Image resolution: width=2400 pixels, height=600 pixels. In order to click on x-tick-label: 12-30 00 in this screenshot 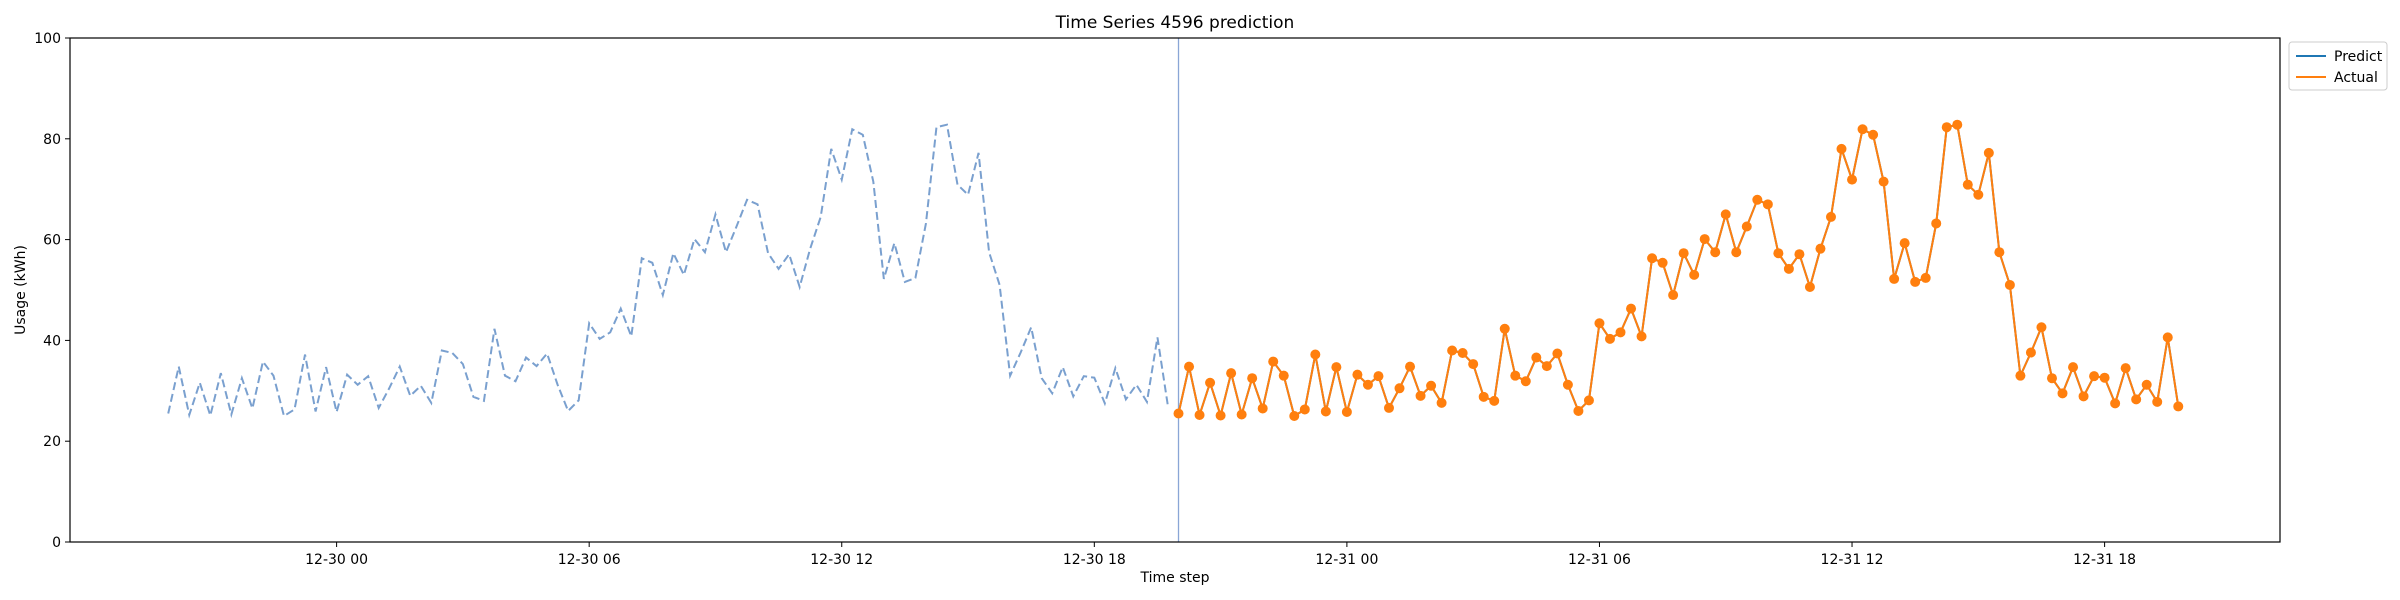, I will do `click(336, 560)`.